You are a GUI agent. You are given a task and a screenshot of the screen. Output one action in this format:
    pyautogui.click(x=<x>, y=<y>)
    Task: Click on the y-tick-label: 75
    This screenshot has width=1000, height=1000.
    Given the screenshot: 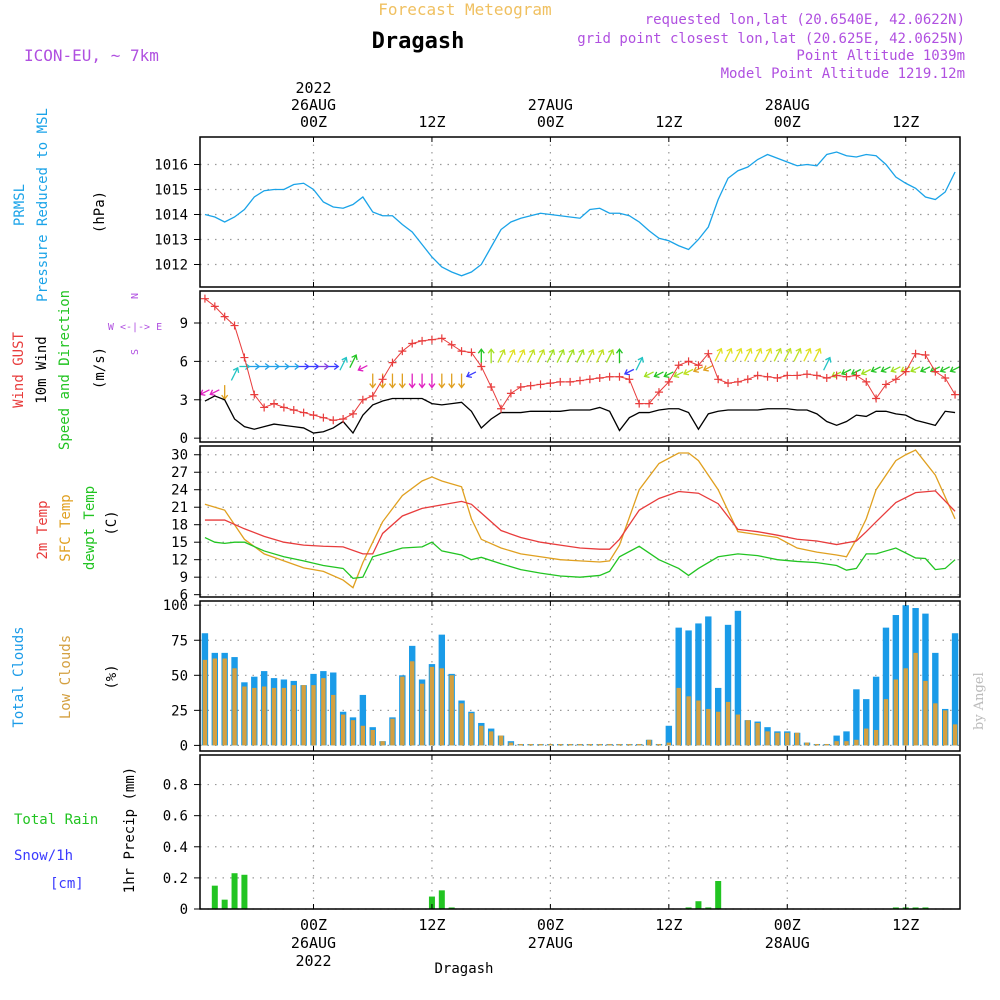 What is the action you would take?
    pyautogui.click(x=179, y=641)
    